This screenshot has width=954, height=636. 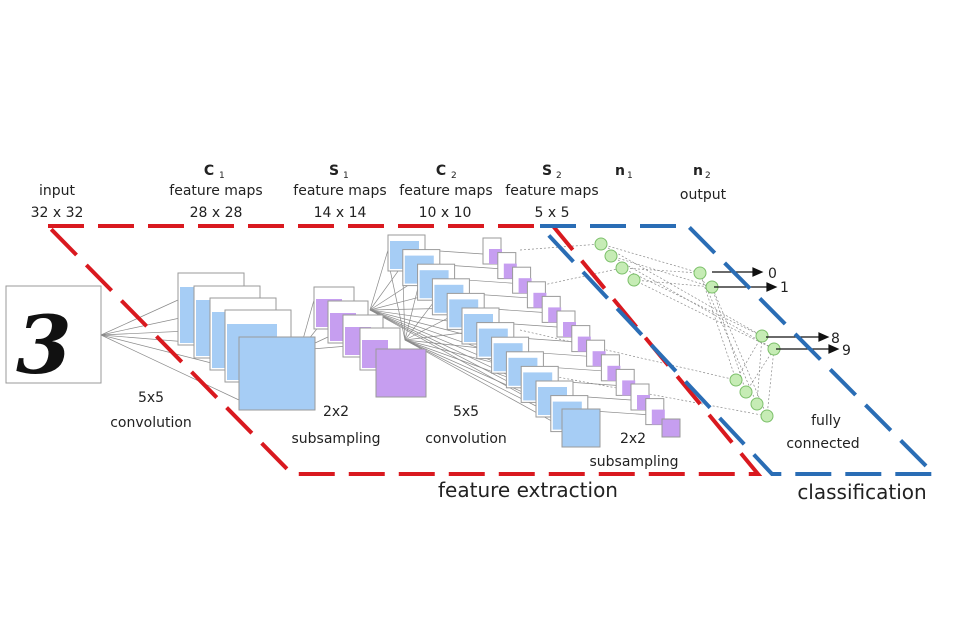 I want to click on c2-subscript: 2, so click(x=454, y=176).